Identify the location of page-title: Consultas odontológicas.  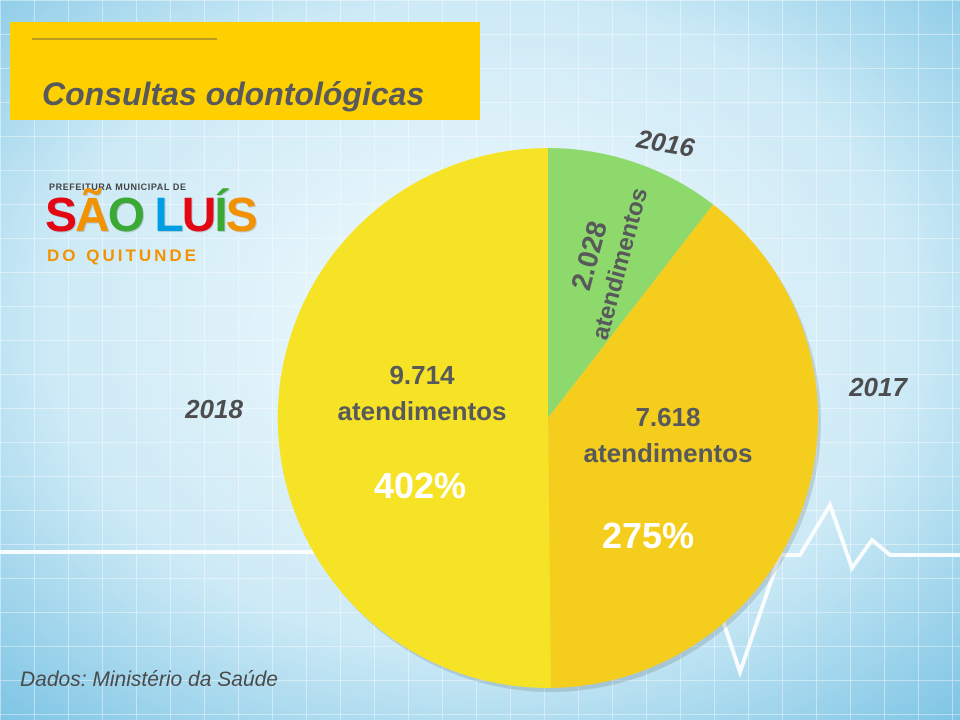
(233, 94).